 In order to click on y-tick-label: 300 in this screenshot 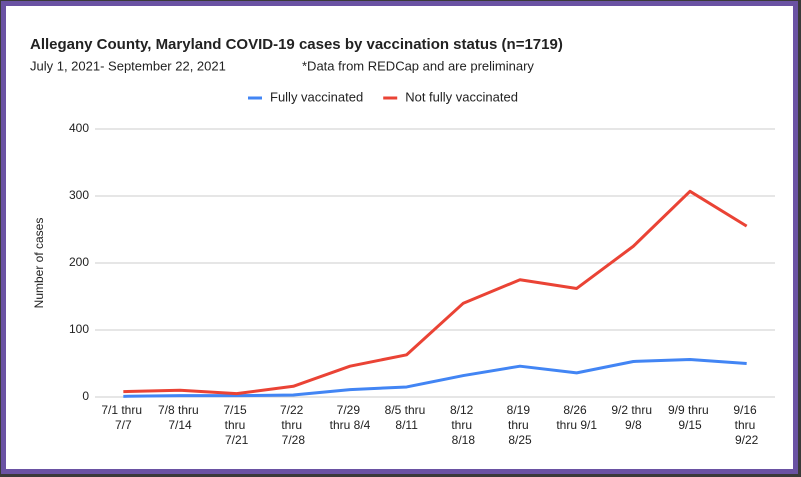, I will do `click(79, 195)`.